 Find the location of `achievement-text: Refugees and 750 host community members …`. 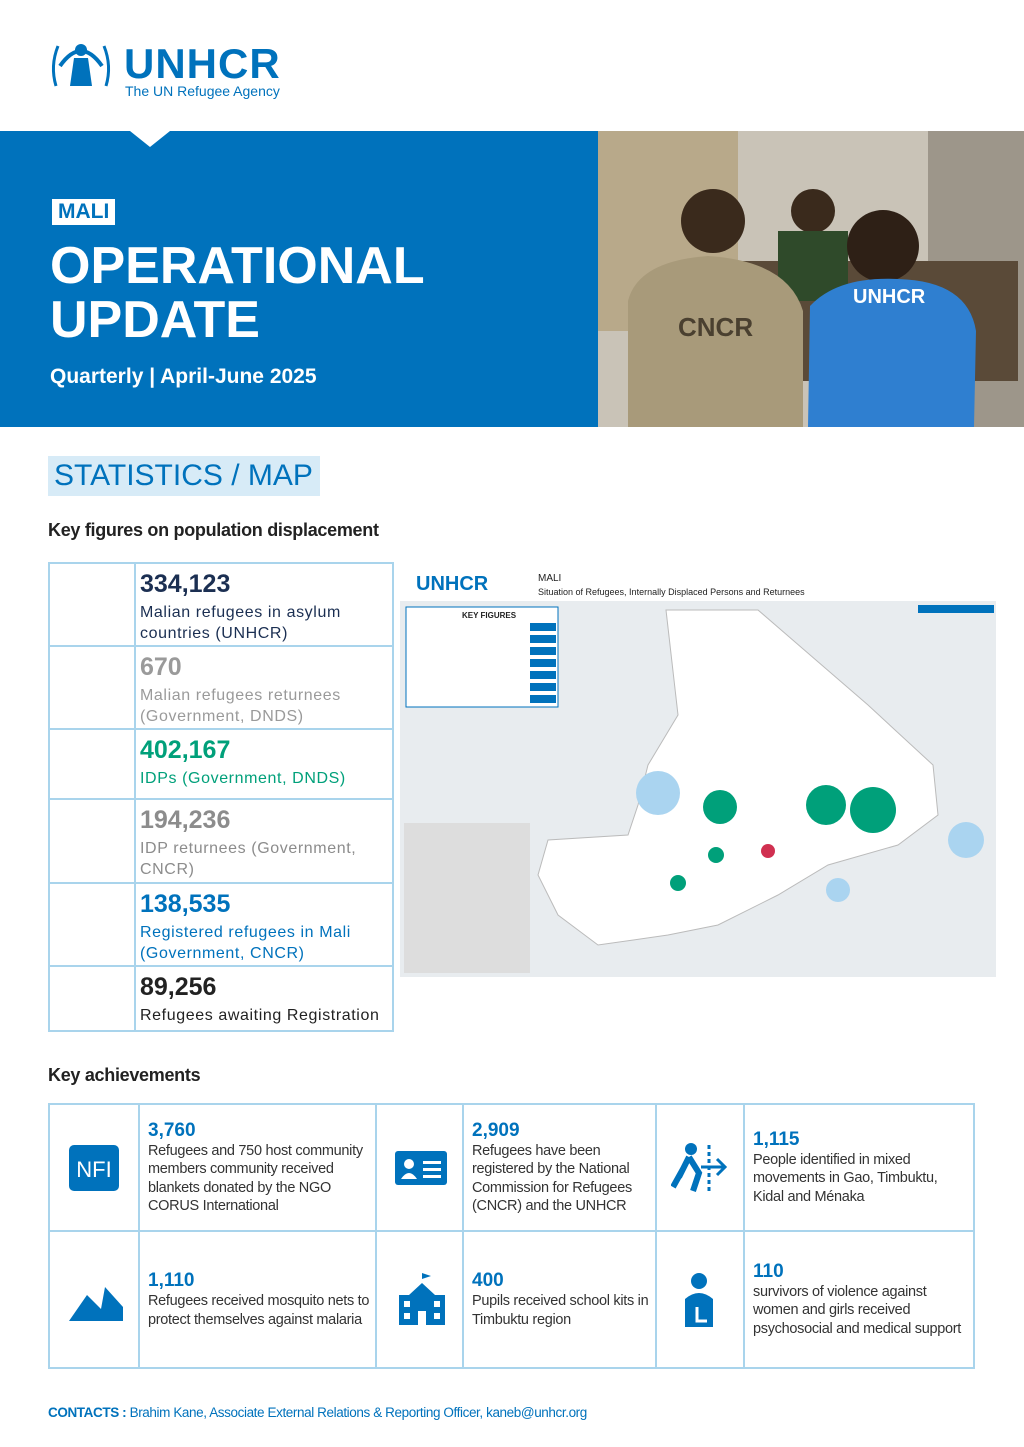

achievement-text: Refugees and 750 host community members … is located at coordinates (255, 1178).